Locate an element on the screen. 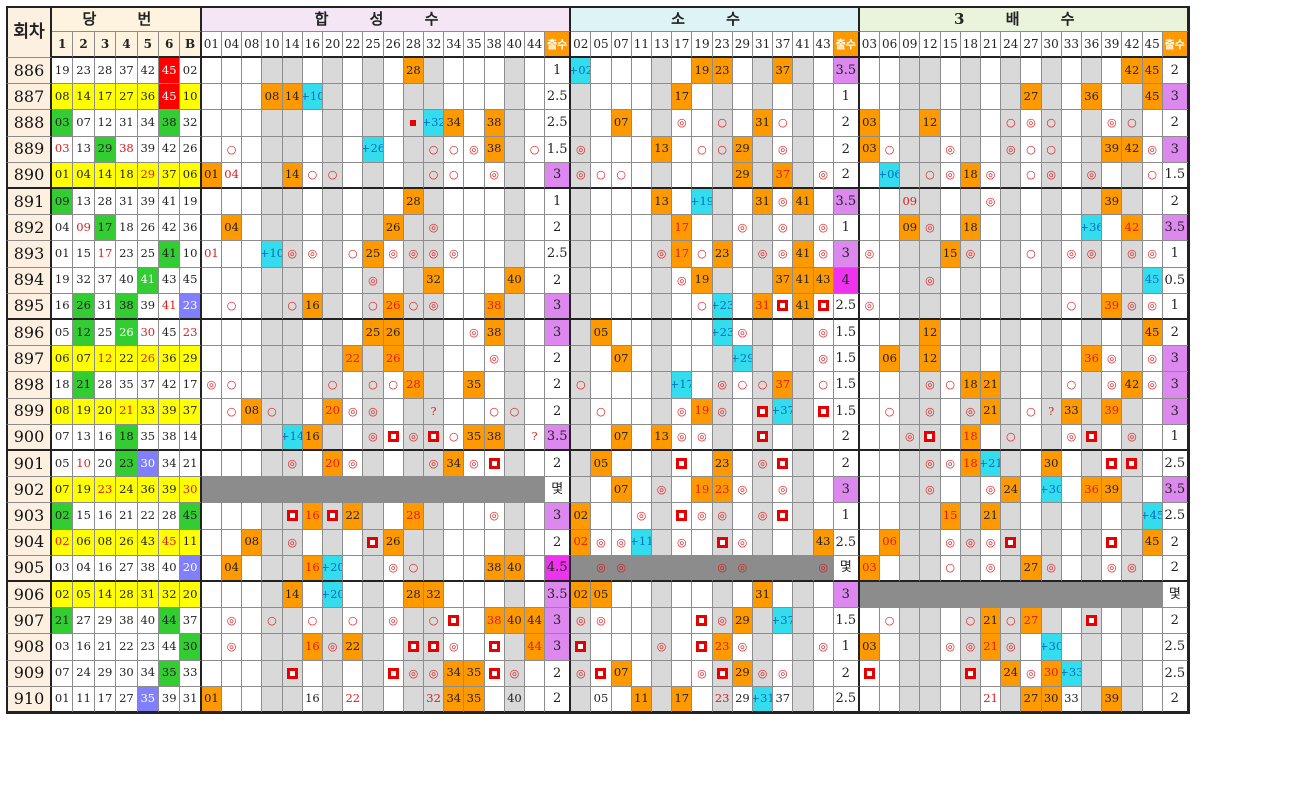 The image size is (1315, 811). marked-cell: 45 is located at coordinates (1152, 333).